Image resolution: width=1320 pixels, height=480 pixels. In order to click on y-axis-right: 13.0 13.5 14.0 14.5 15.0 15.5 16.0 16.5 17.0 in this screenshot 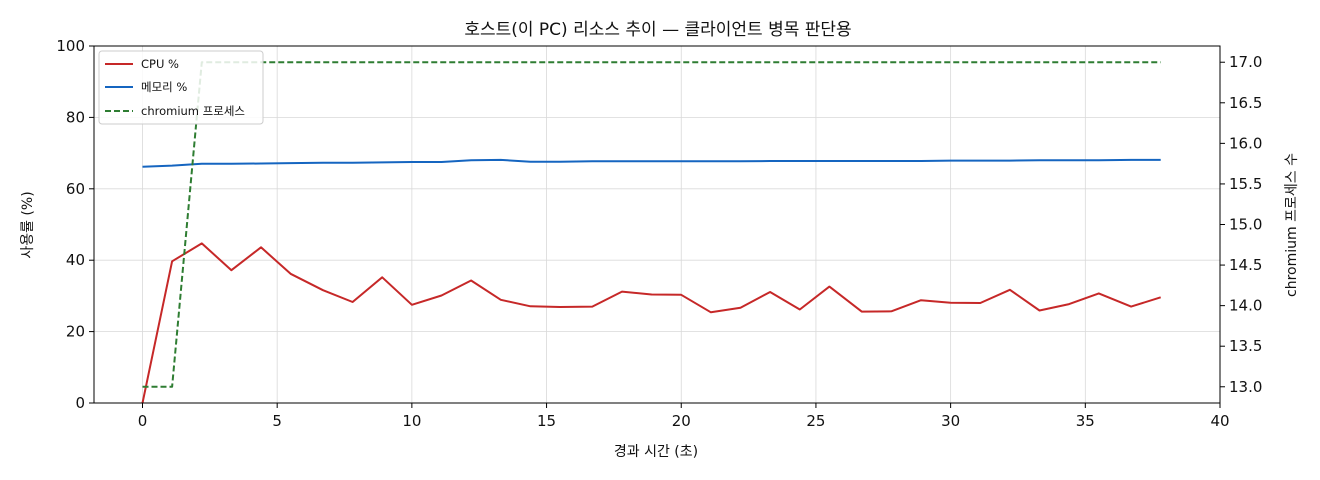, I will do `click(1241, 224)`.